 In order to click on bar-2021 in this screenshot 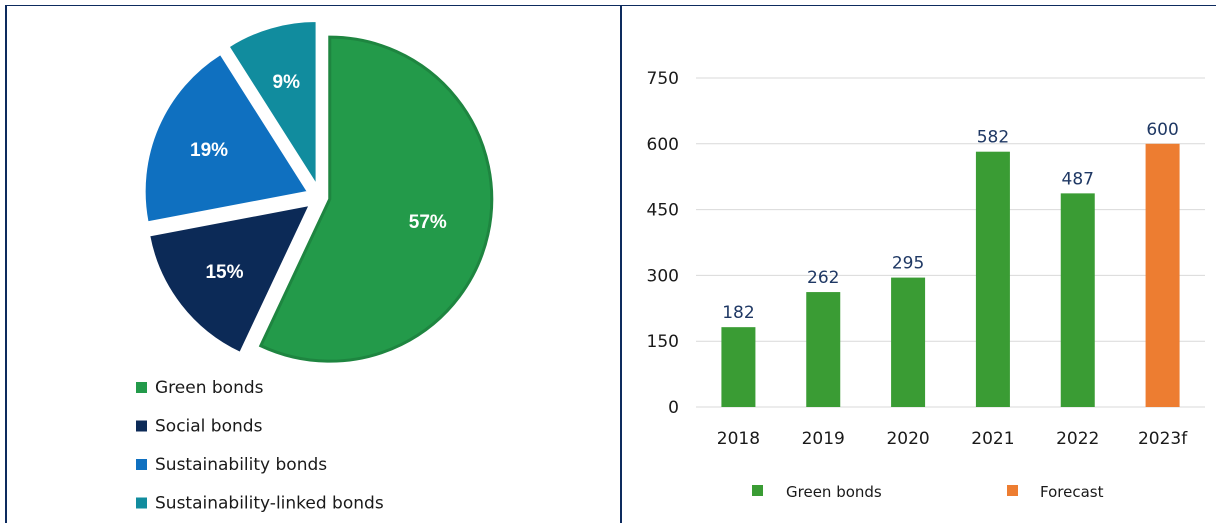, I will do `click(992, 279)`.